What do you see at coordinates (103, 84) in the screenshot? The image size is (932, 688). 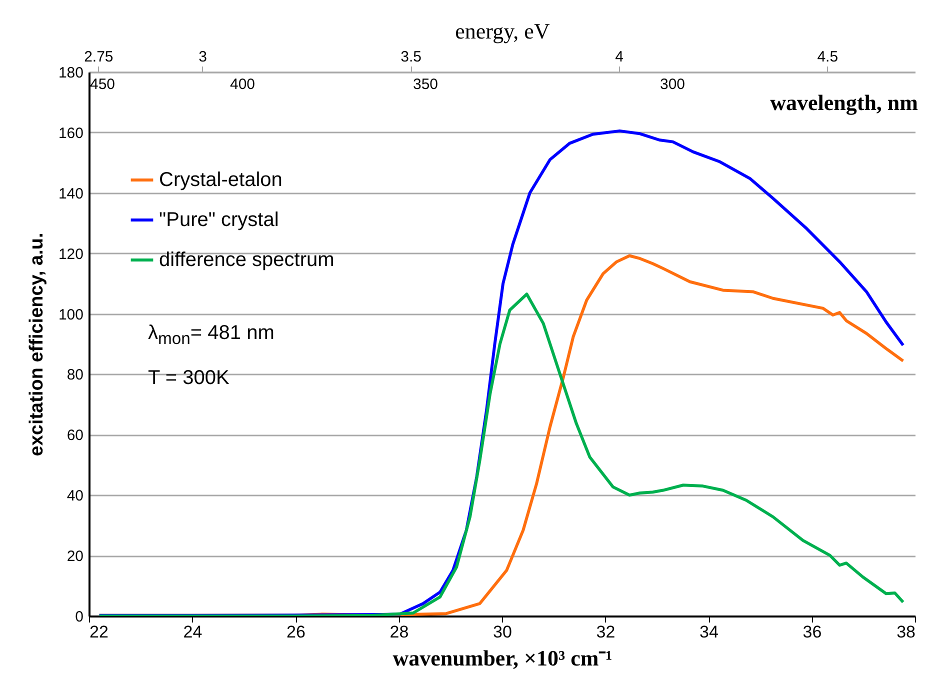 I see `annotation: 450` at bounding box center [103, 84].